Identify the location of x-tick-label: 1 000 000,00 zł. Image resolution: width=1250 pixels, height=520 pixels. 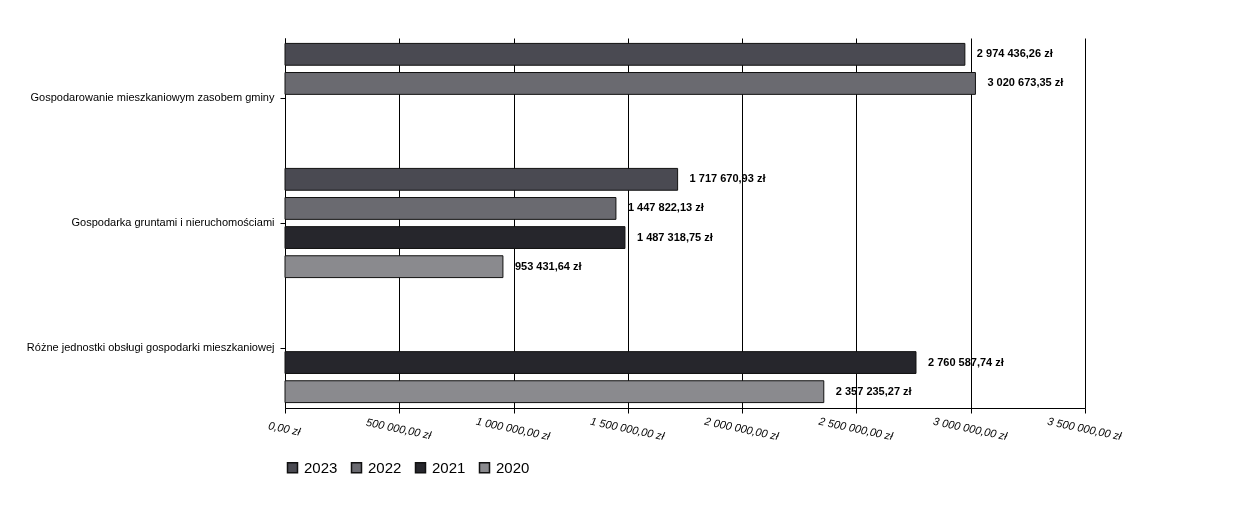
(513, 428).